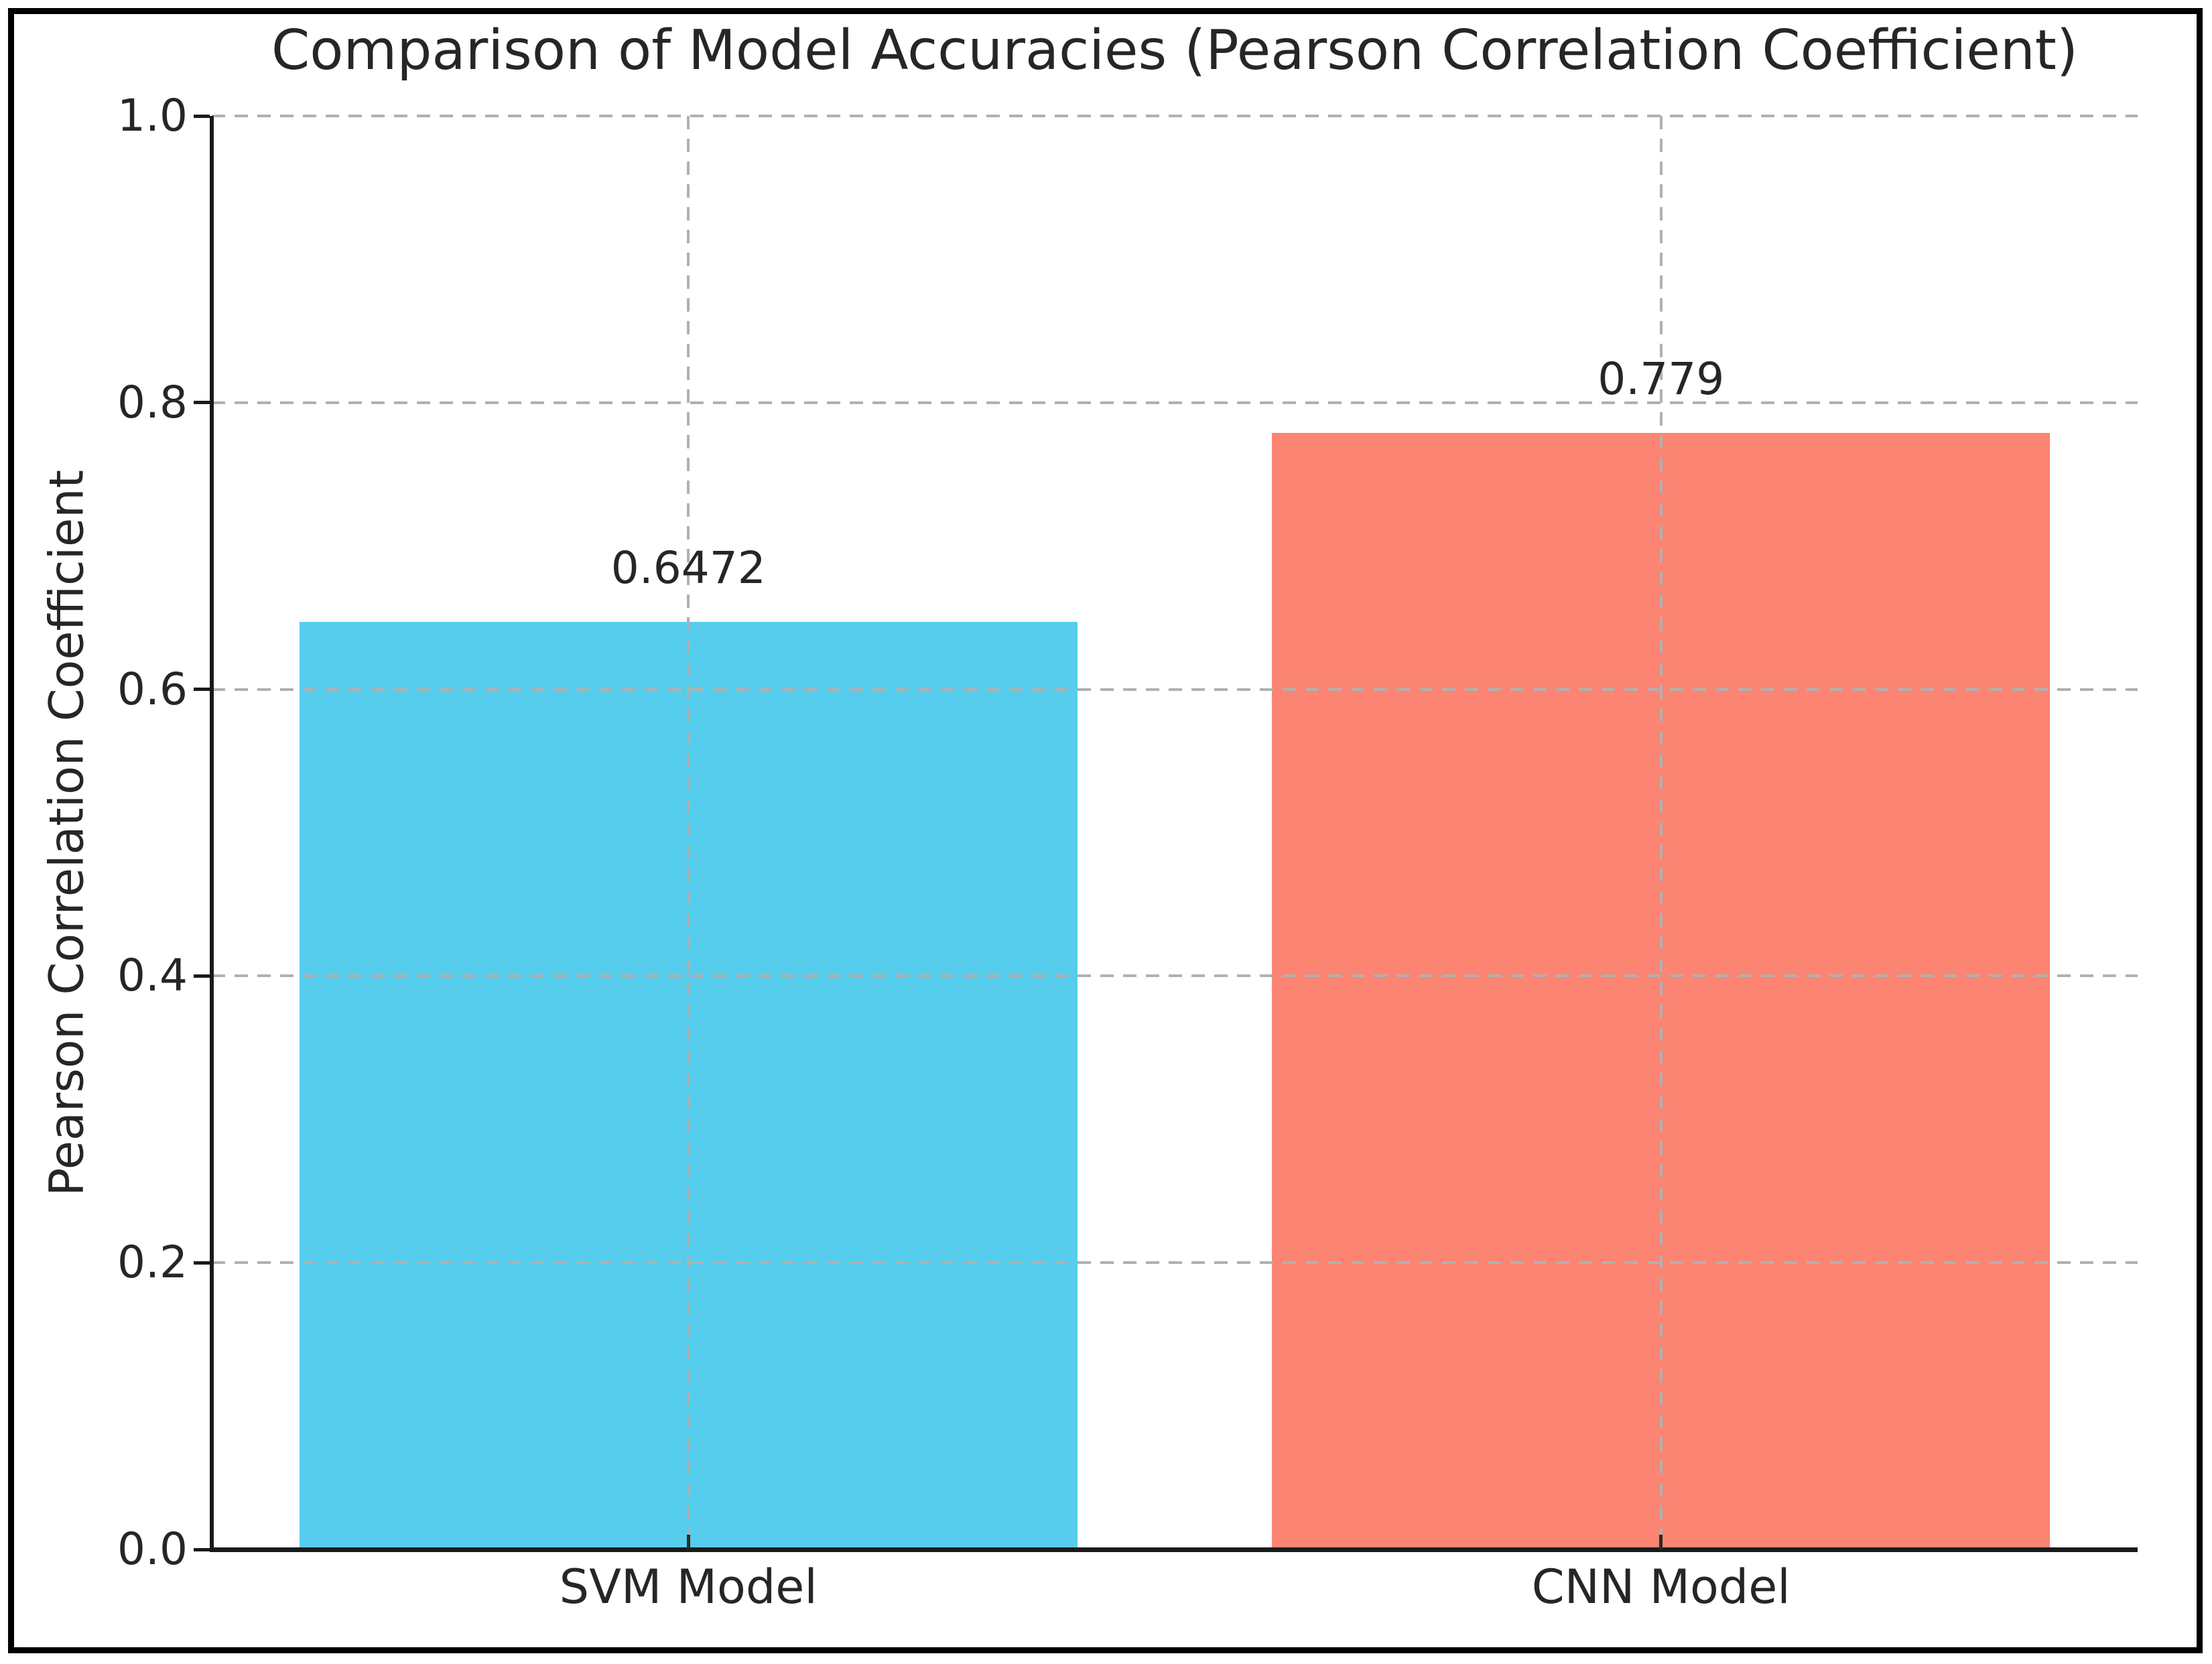 The width and height of the screenshot is (2212, 1664). I want to click on y-tick-label: 1.0, so click(152, 115).